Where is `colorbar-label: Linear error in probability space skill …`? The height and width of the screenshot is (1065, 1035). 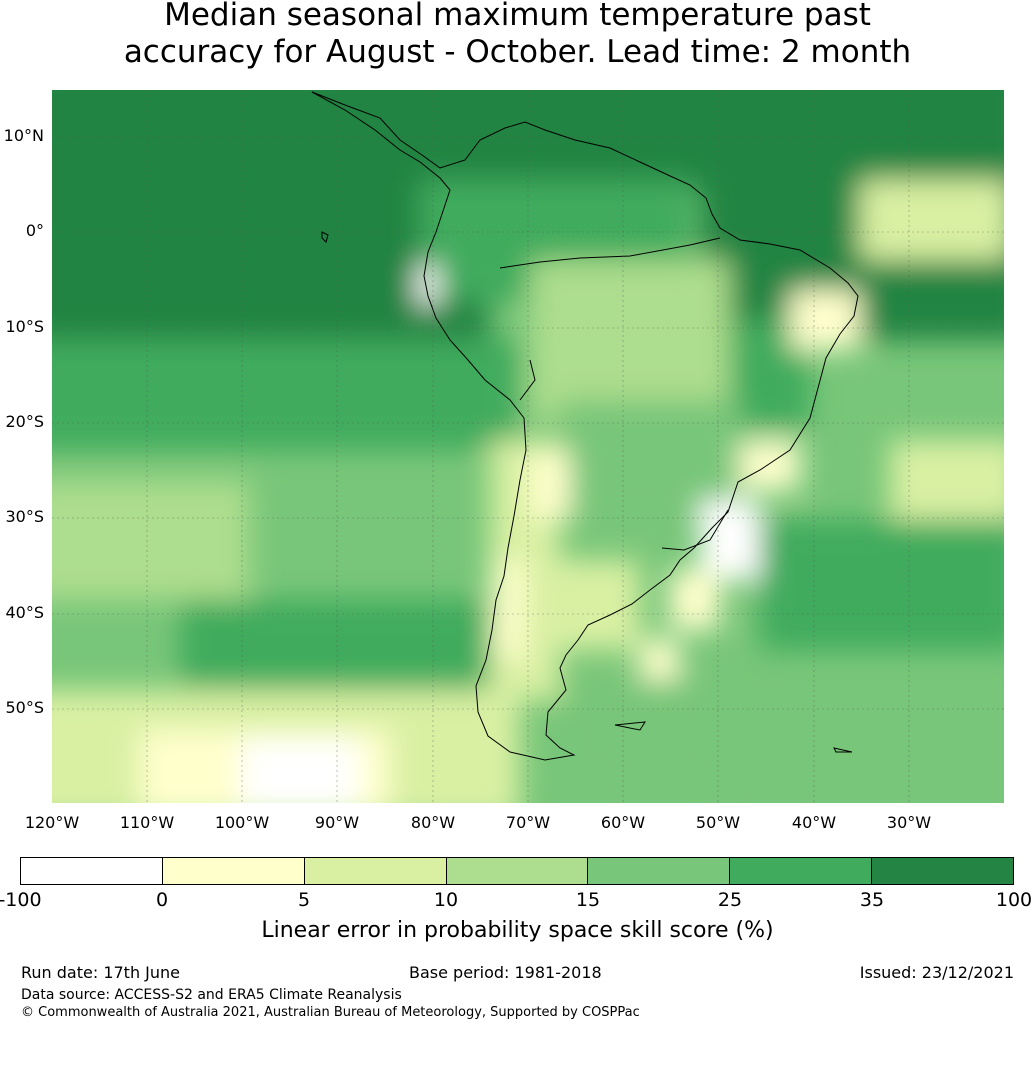 colorbar-label: Linear error in probability space skill … is located at coordinates (517, 930).